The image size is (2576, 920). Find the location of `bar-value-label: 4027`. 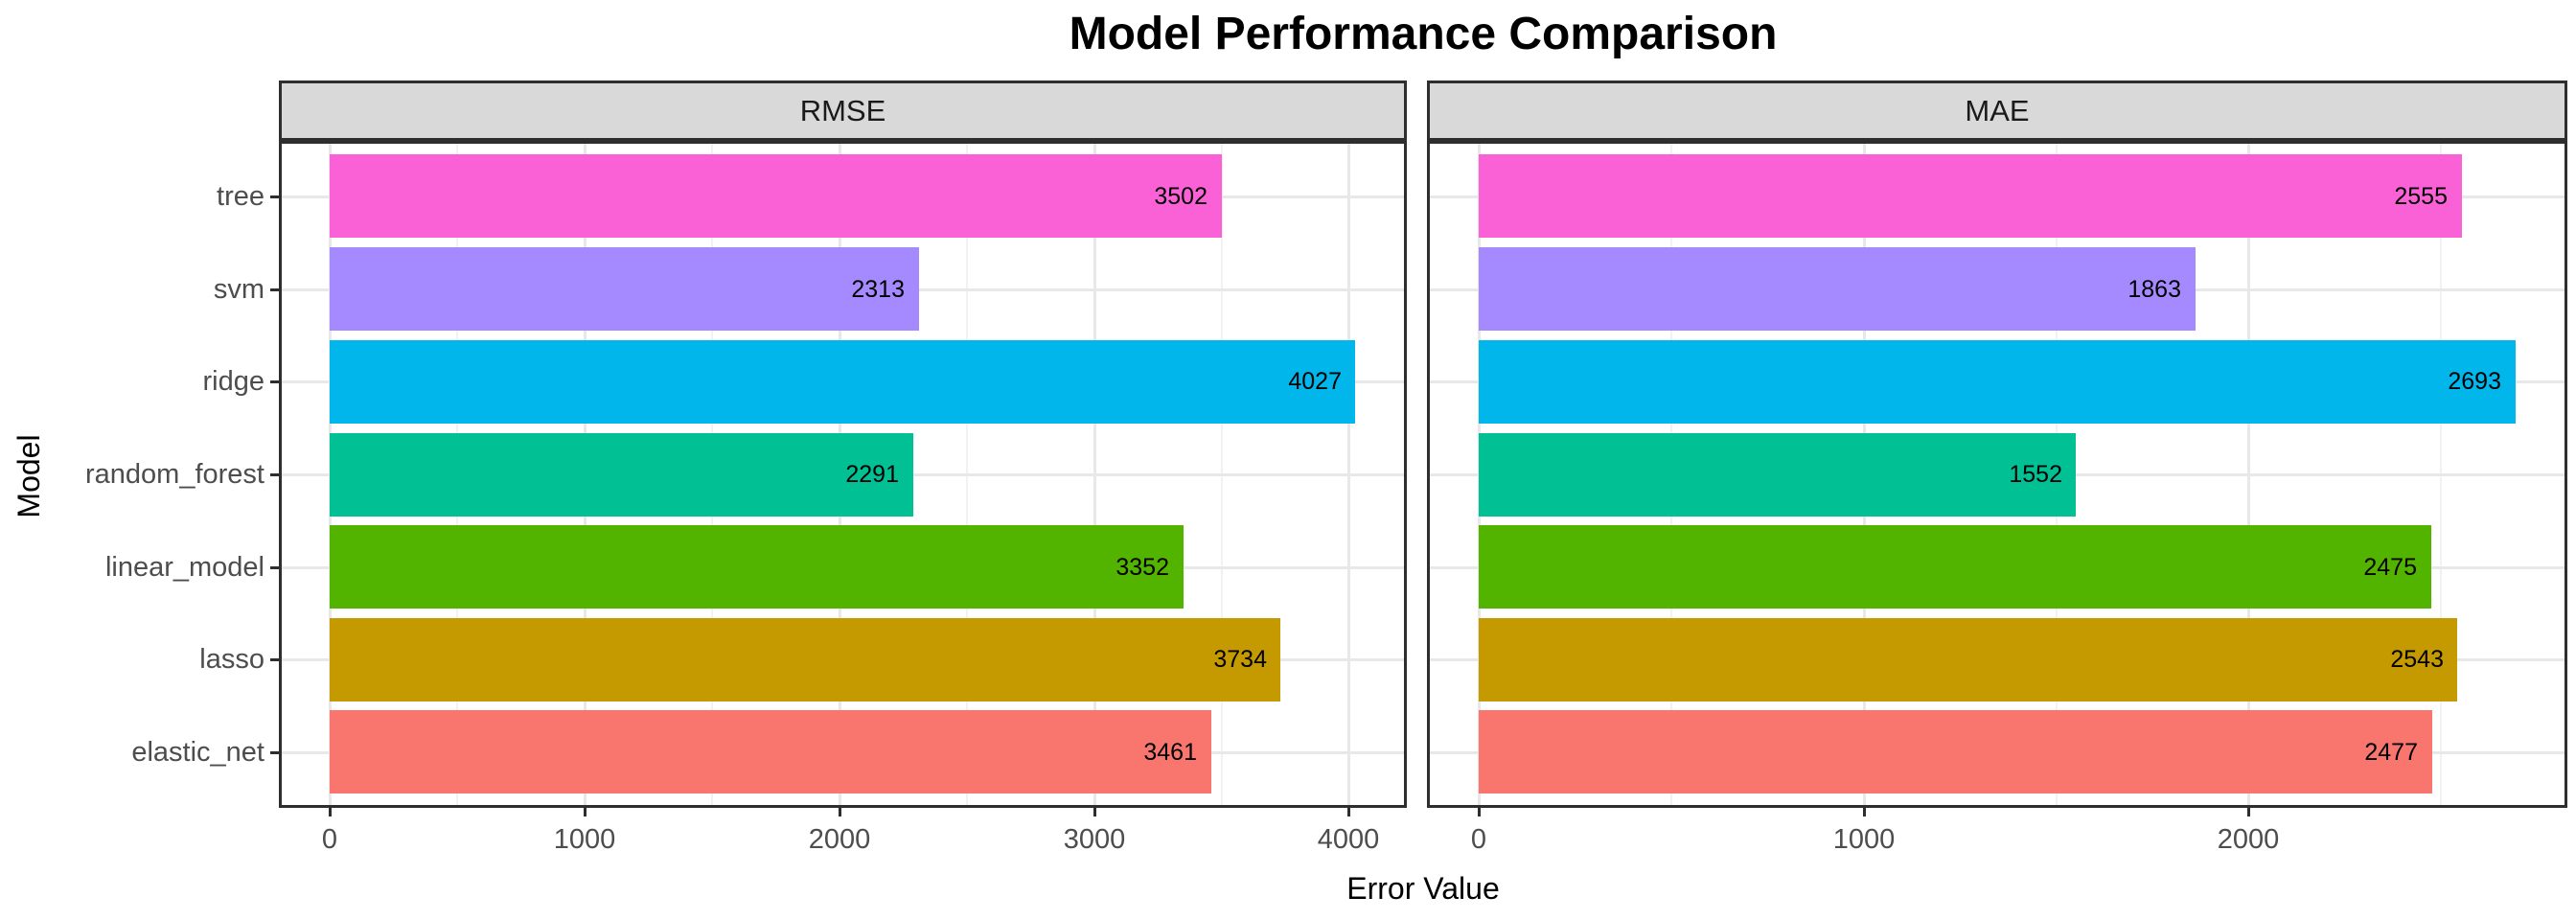

bar-value-label: 4027 is located at coordinates (1315, 381).